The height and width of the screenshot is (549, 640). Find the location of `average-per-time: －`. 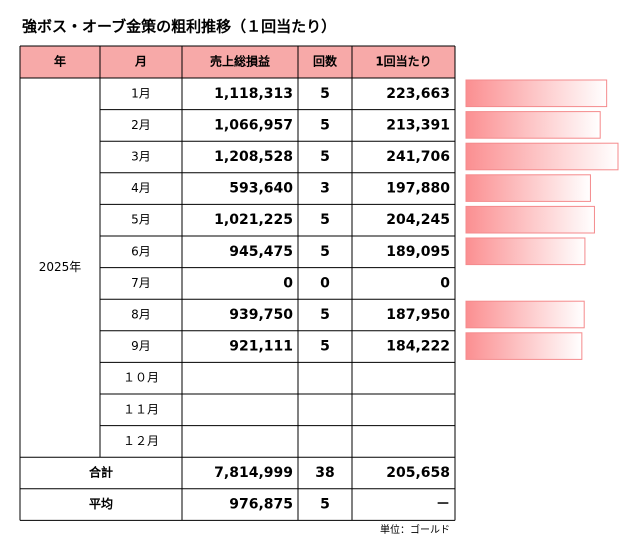

average-per-time: － is located at coordinates (443, 505).